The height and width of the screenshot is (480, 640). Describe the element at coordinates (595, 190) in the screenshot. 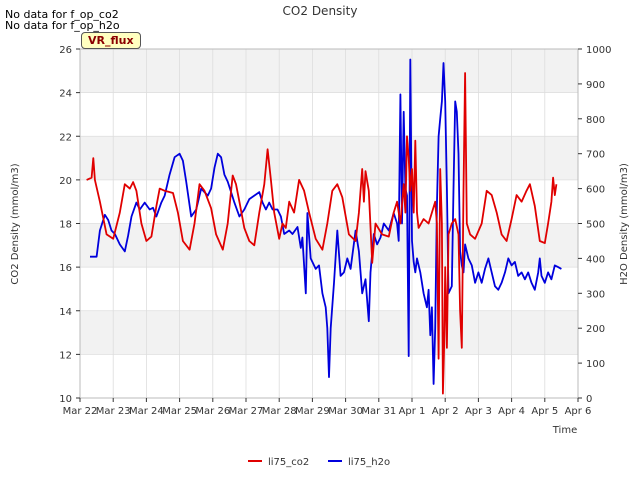

I see `right-tick-label: 600` at that location.